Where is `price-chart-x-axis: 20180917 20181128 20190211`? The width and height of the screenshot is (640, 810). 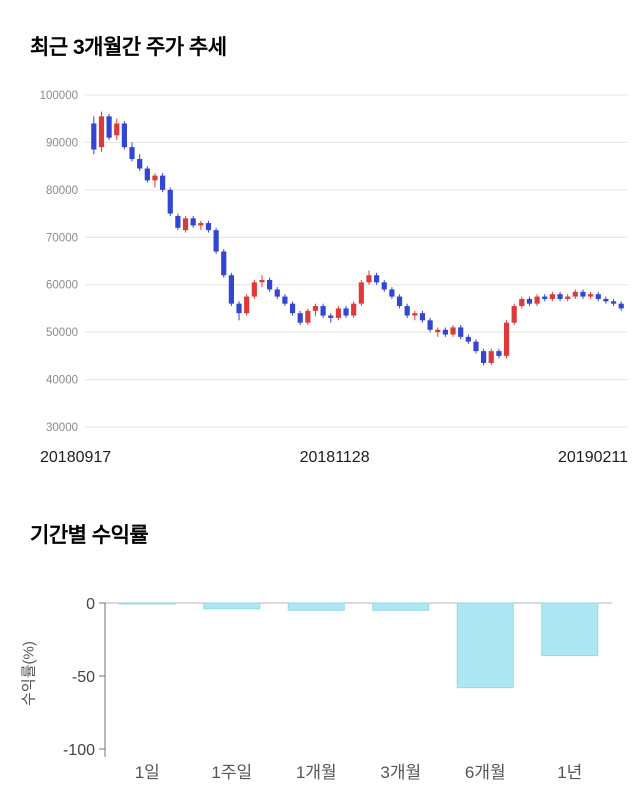 price-chart-x-axis: 20180917 20181128 20190211 is located at coordinates (334, 458).